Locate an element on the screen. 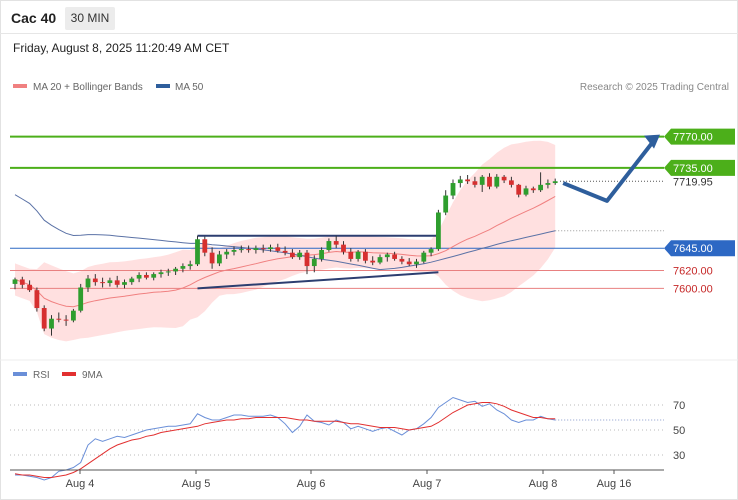  rsi-tick-label: 50 is located at coordinates (679, 431).